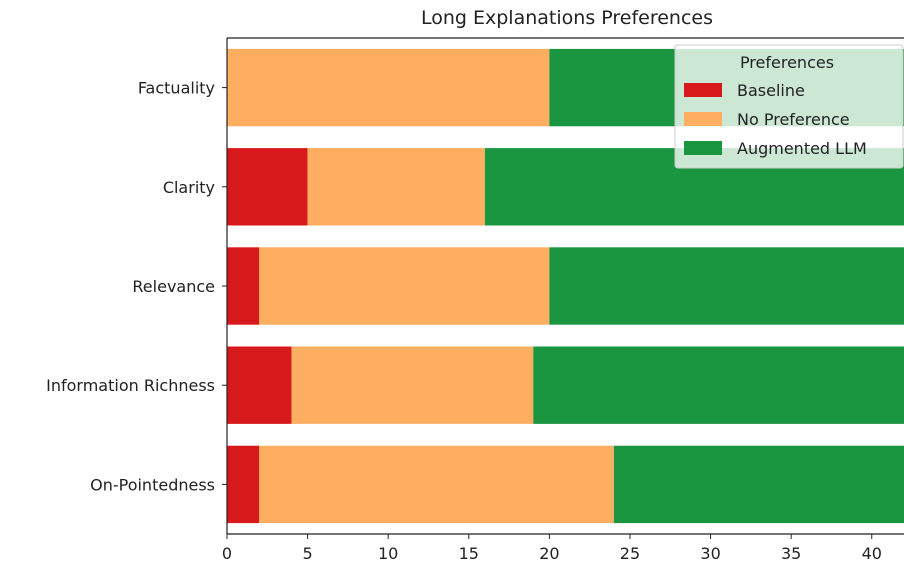  What do you see at coordinates (469, 553) in the screenshot?
I see `x-tick-label: 15` at bounding box center [469, 553].